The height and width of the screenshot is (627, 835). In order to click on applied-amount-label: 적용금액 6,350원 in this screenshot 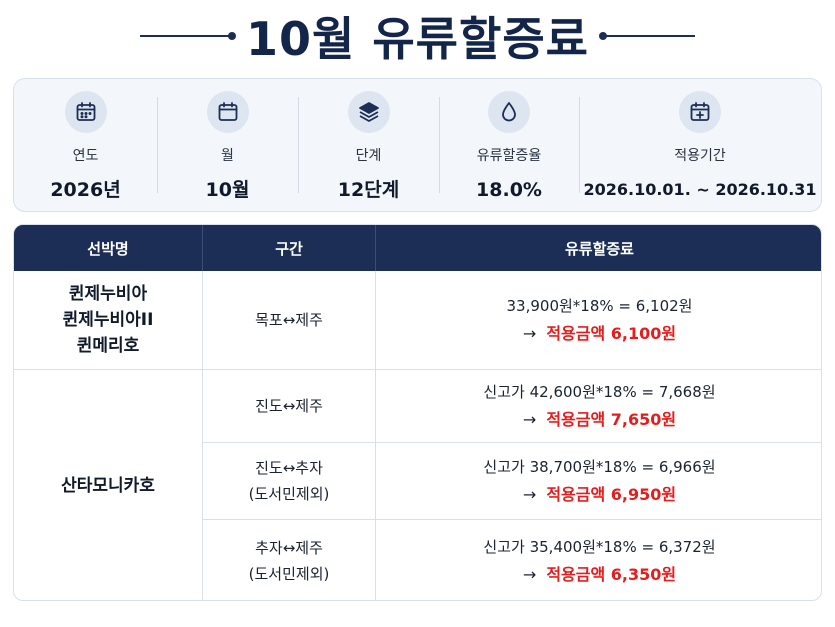, I will do `click(611, 574)`.